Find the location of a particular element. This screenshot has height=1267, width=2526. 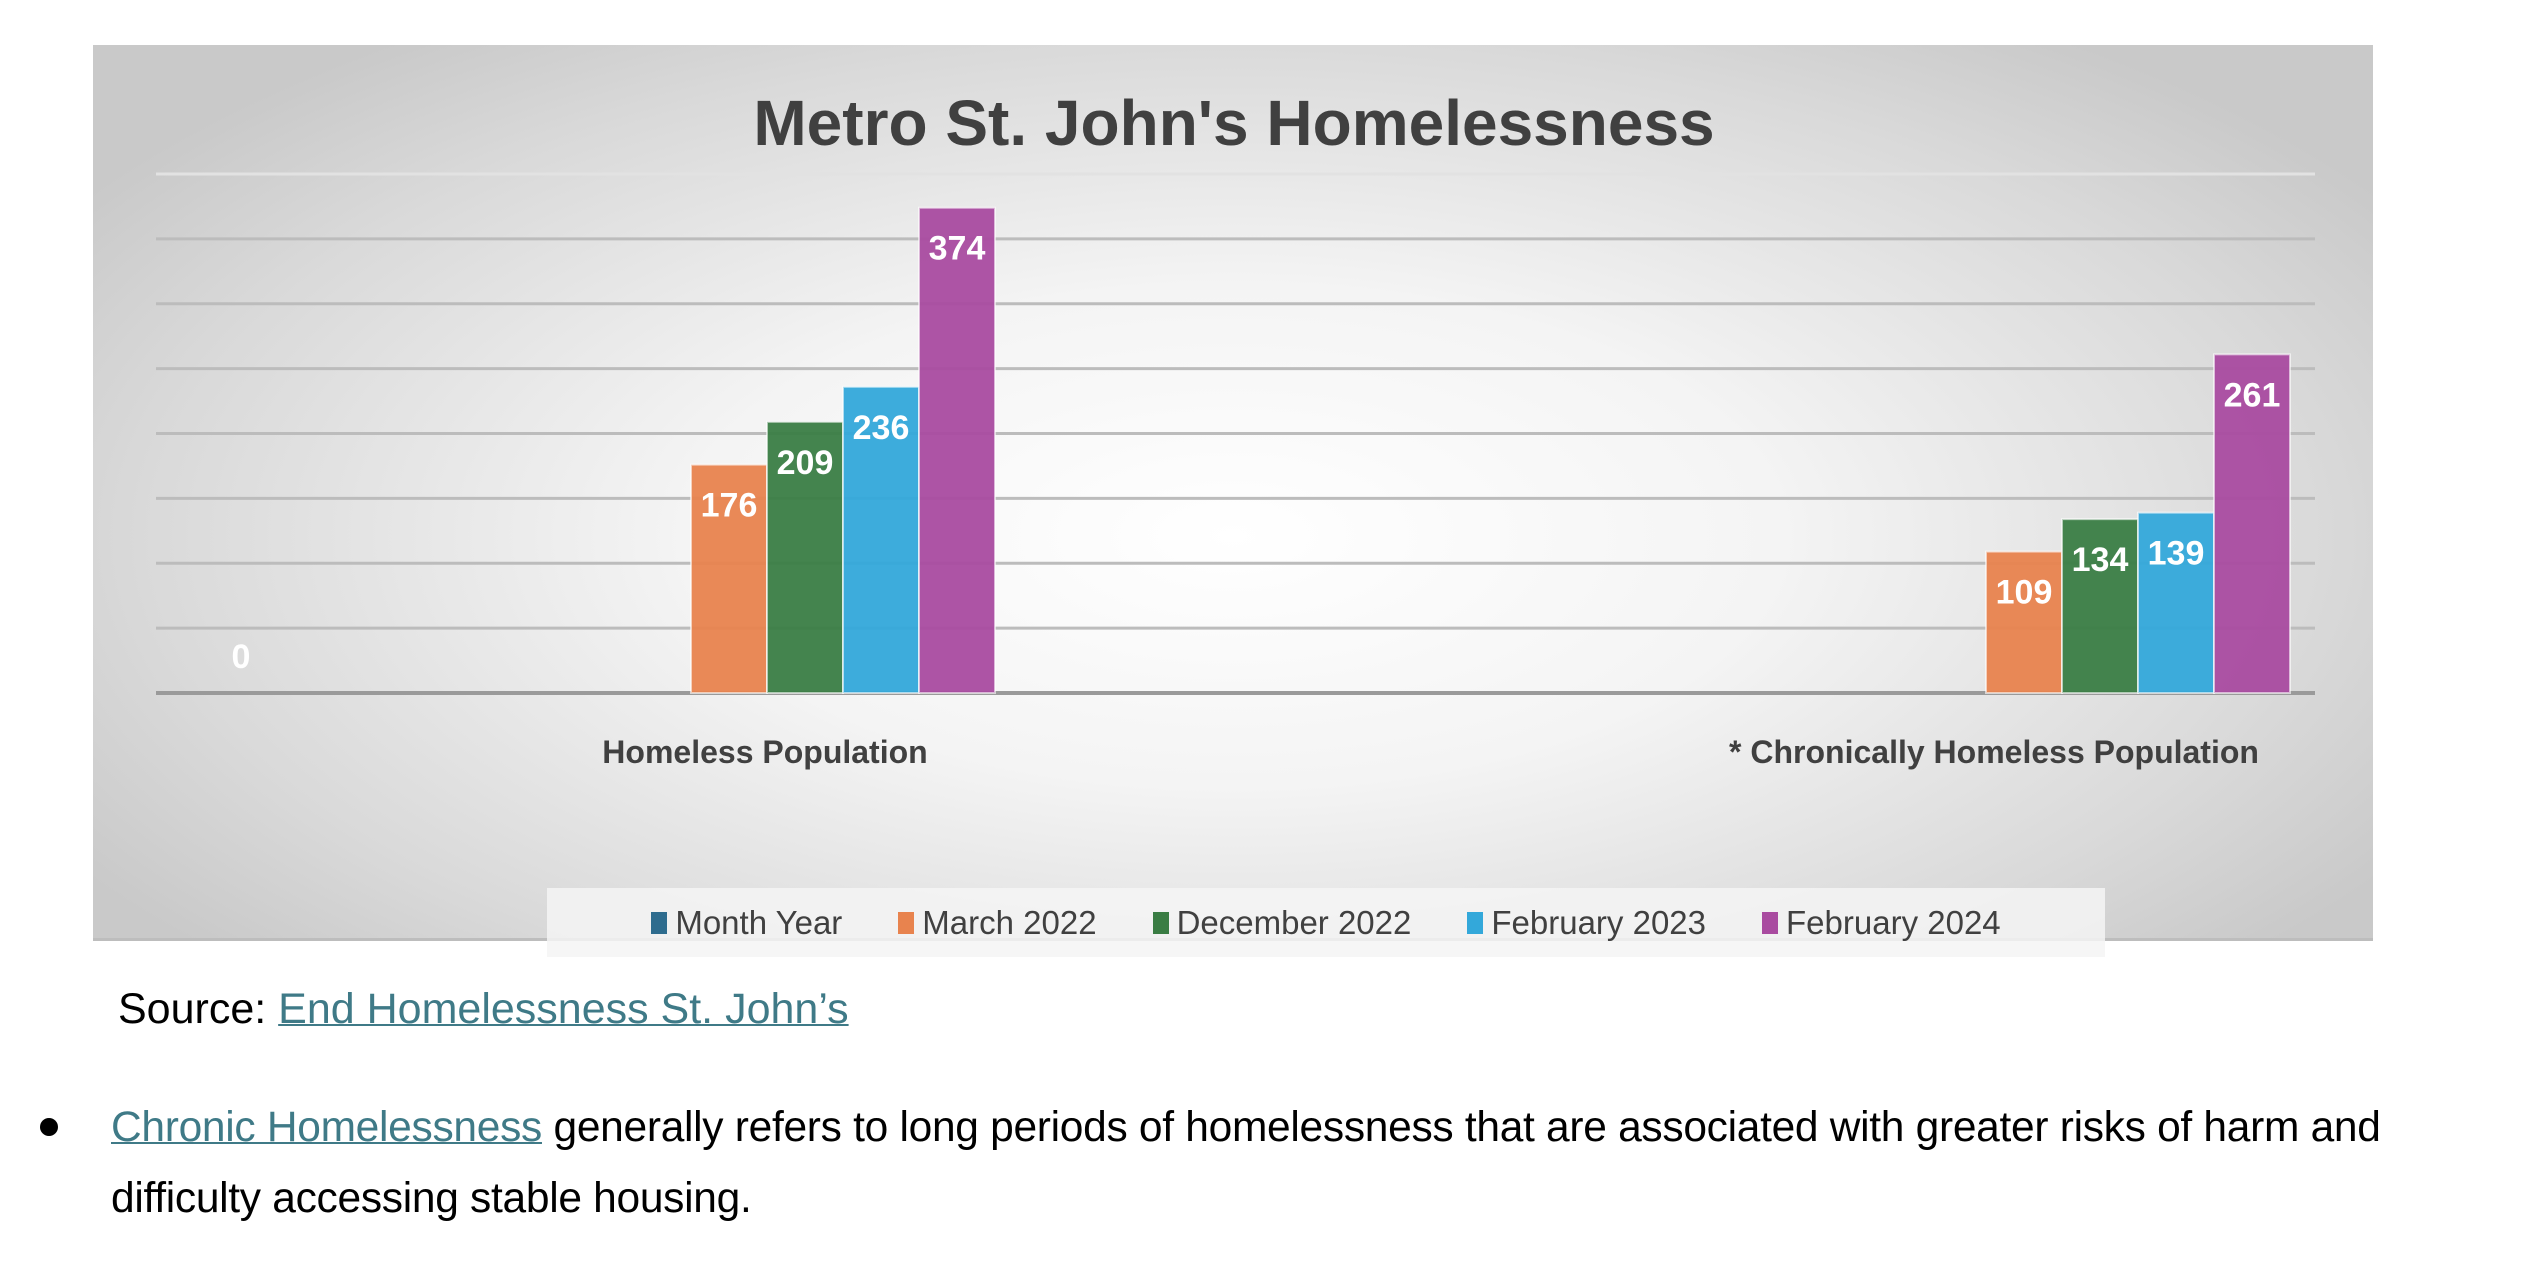

legend-item: February 2024 is located at coordinates (1881, 923).